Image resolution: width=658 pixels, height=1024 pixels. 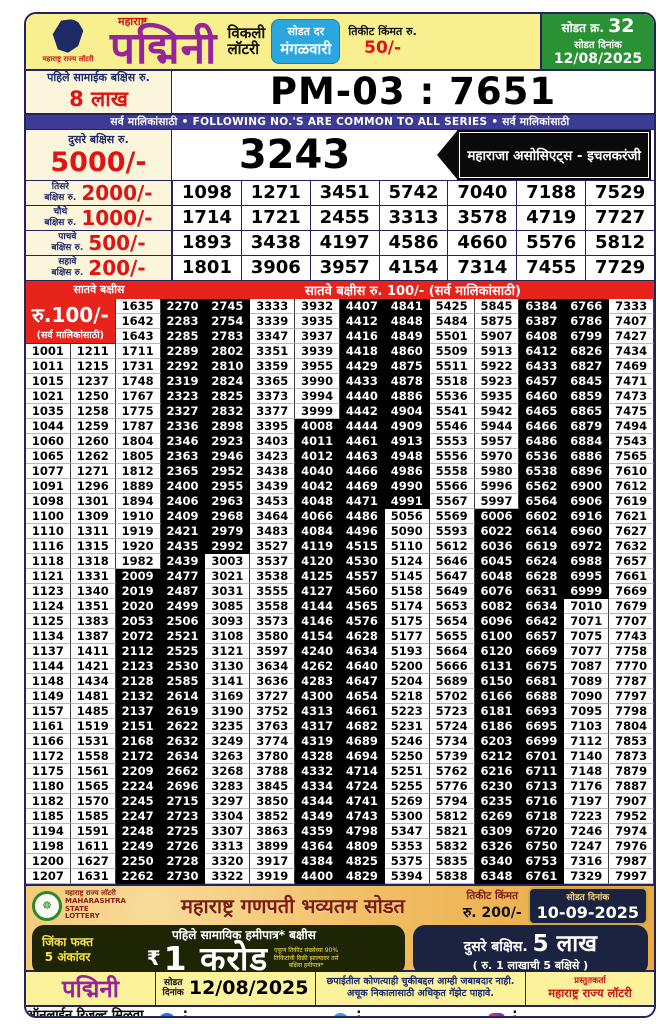 What do you see at coordinates (542, 816) in the screenshot?
I see `result-number: 6718` at bounding box center [542, 816].